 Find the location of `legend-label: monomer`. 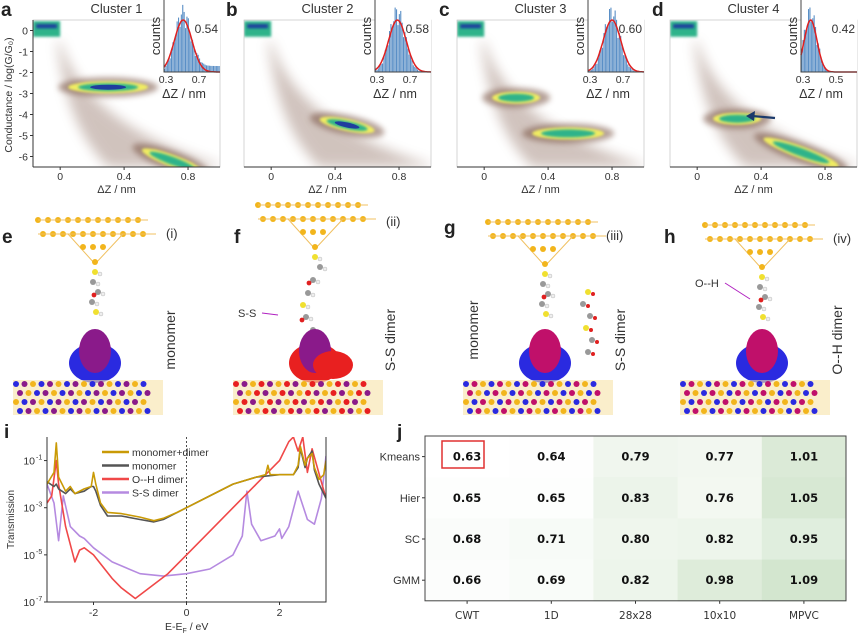

legend-label: monomer is located at coordinates (154, 467).